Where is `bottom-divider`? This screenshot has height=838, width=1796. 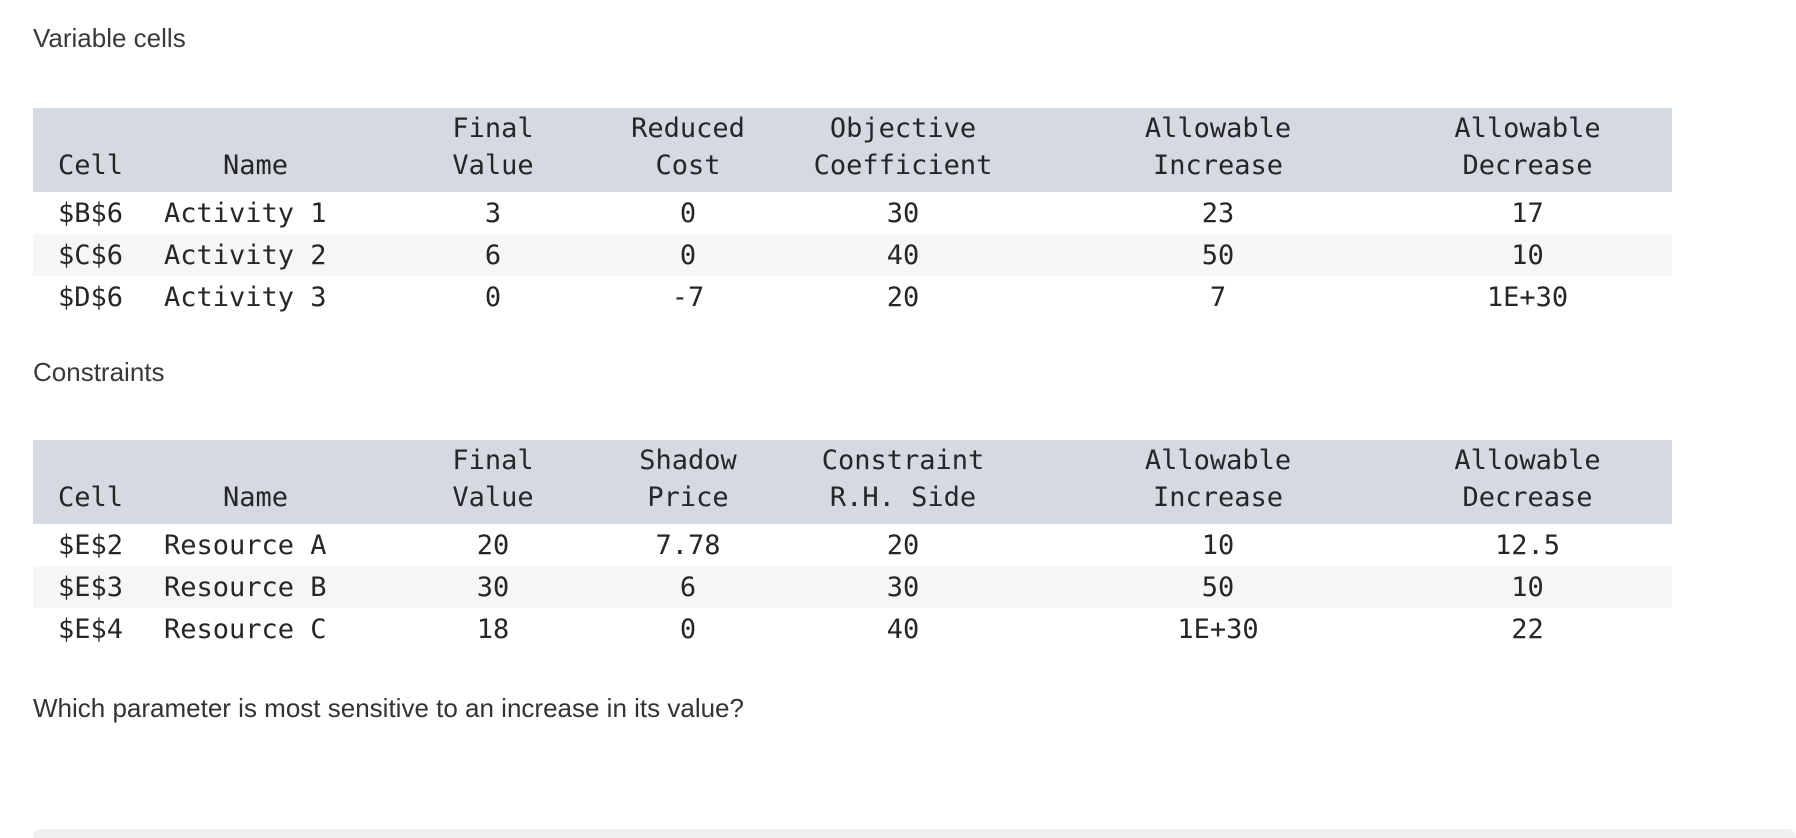 bottom-divider is located at coordinates (914, 833).